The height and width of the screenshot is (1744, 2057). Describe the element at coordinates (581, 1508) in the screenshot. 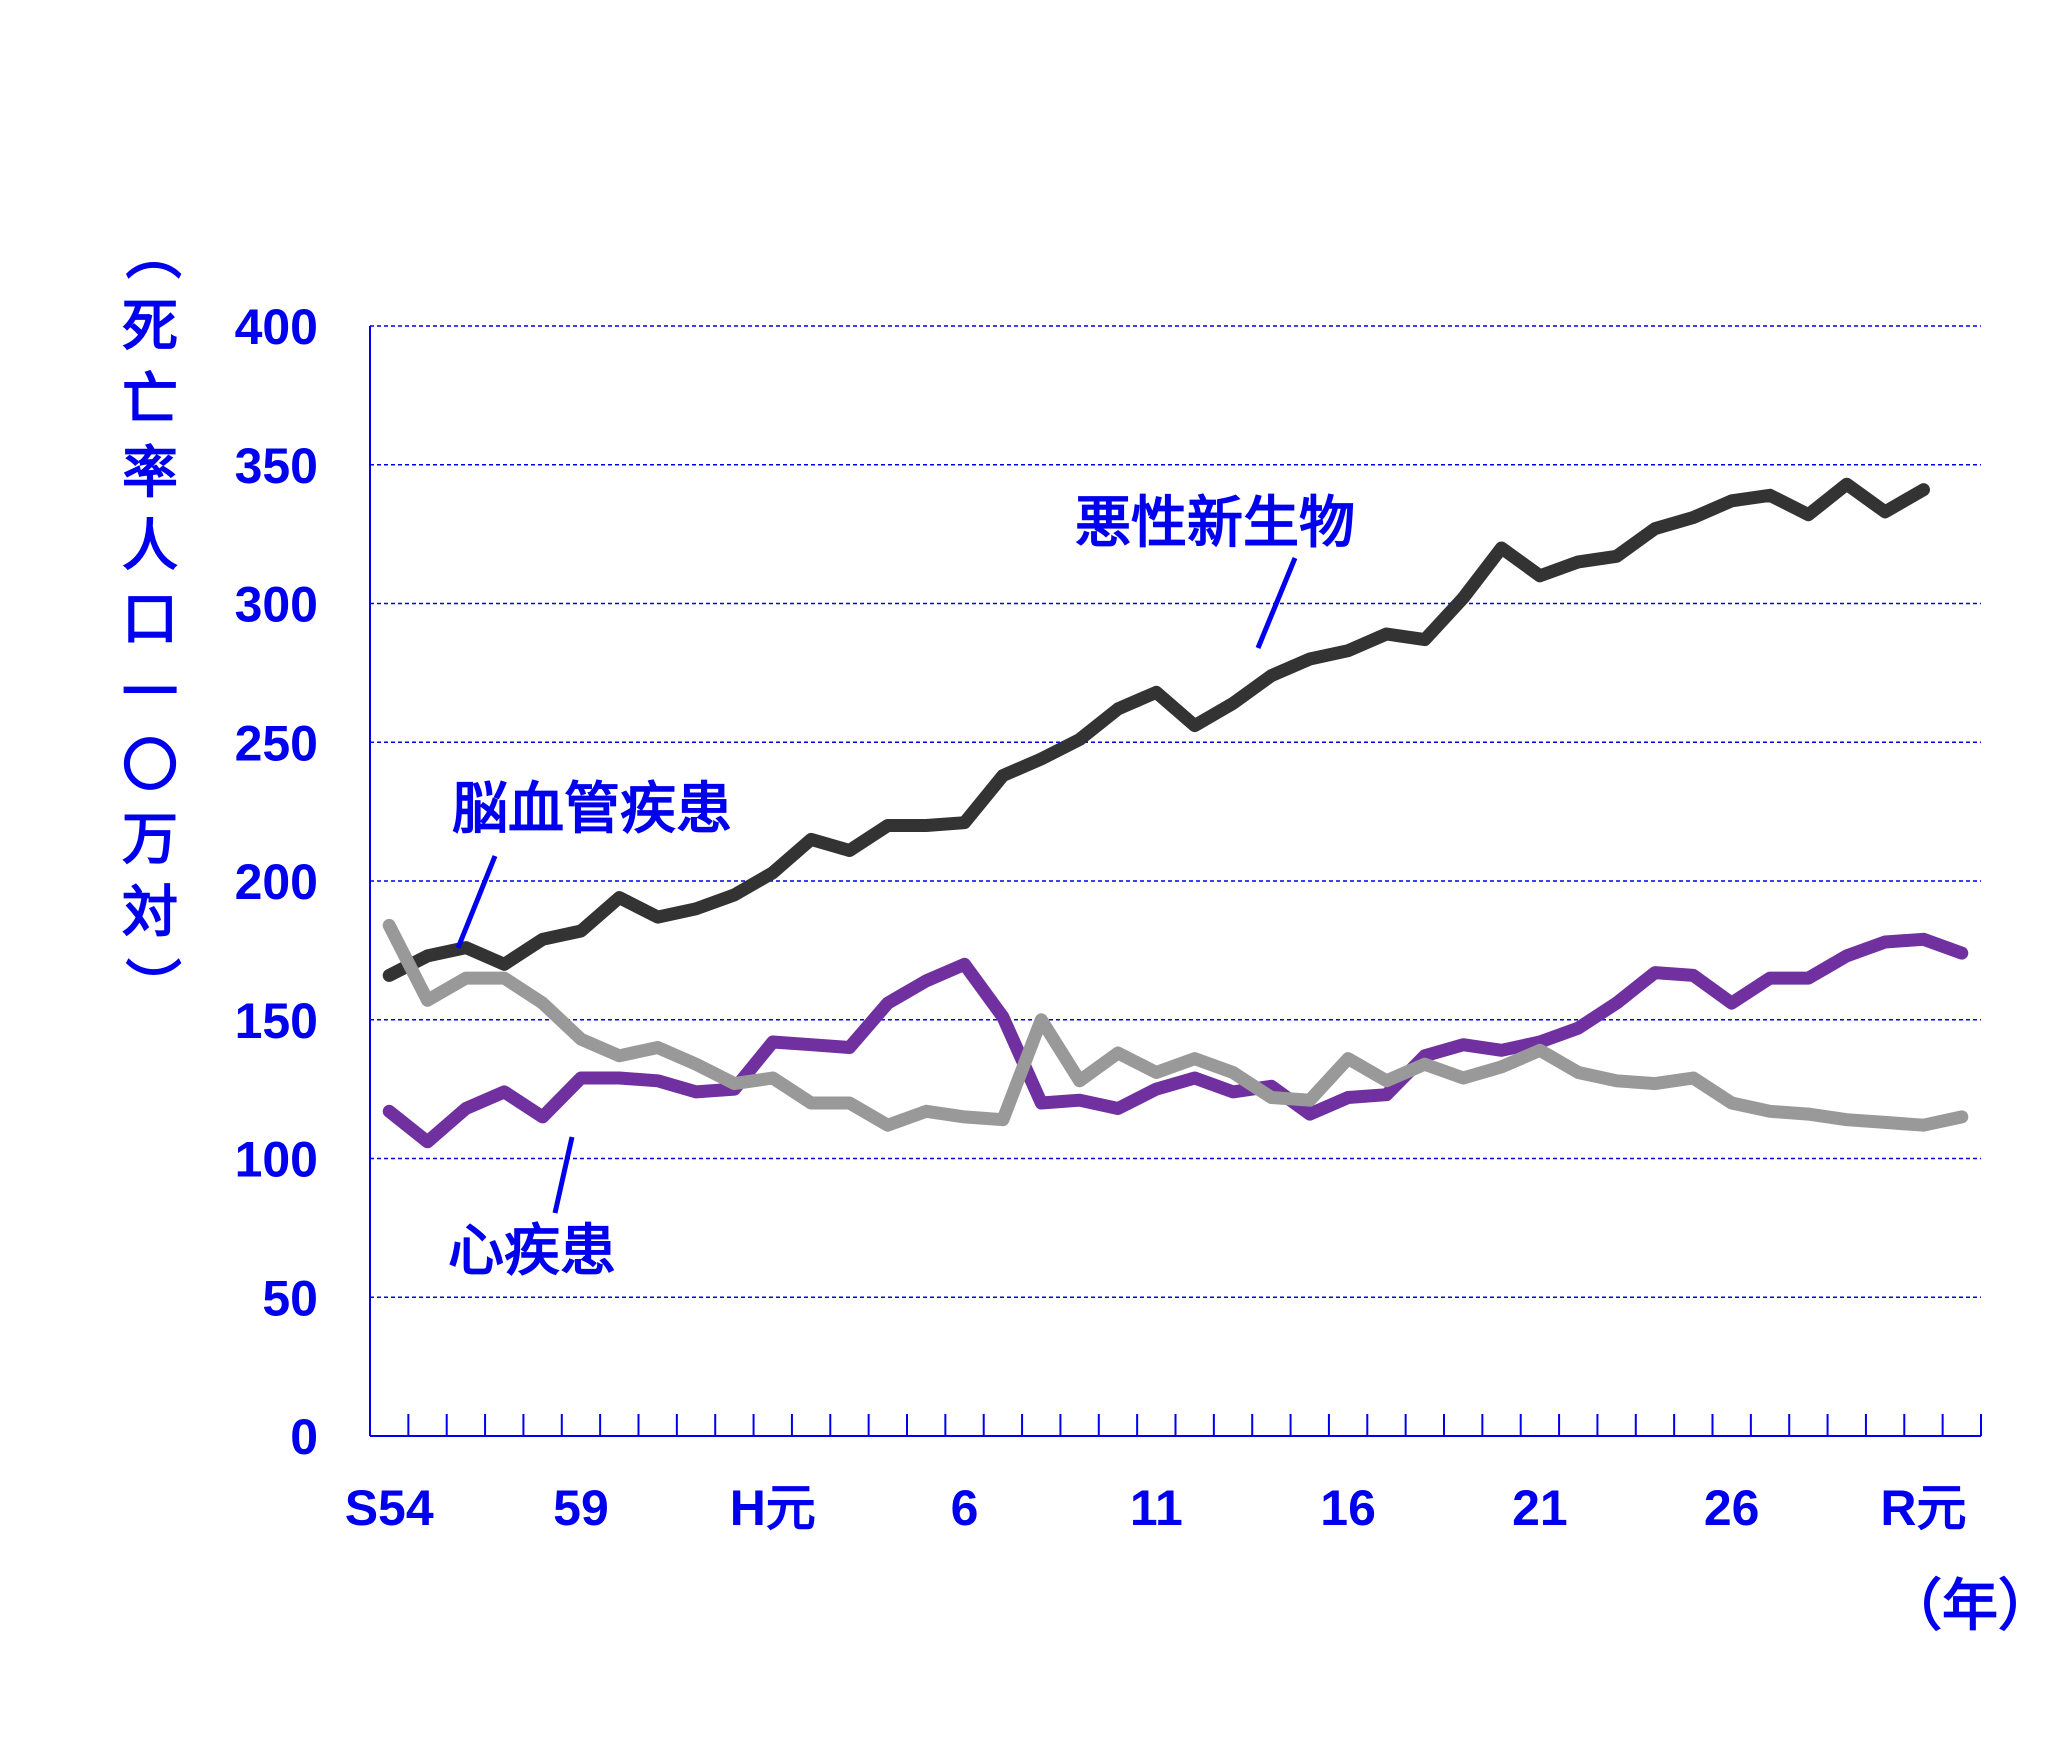

I see `x-tick-label: 59` at that location.